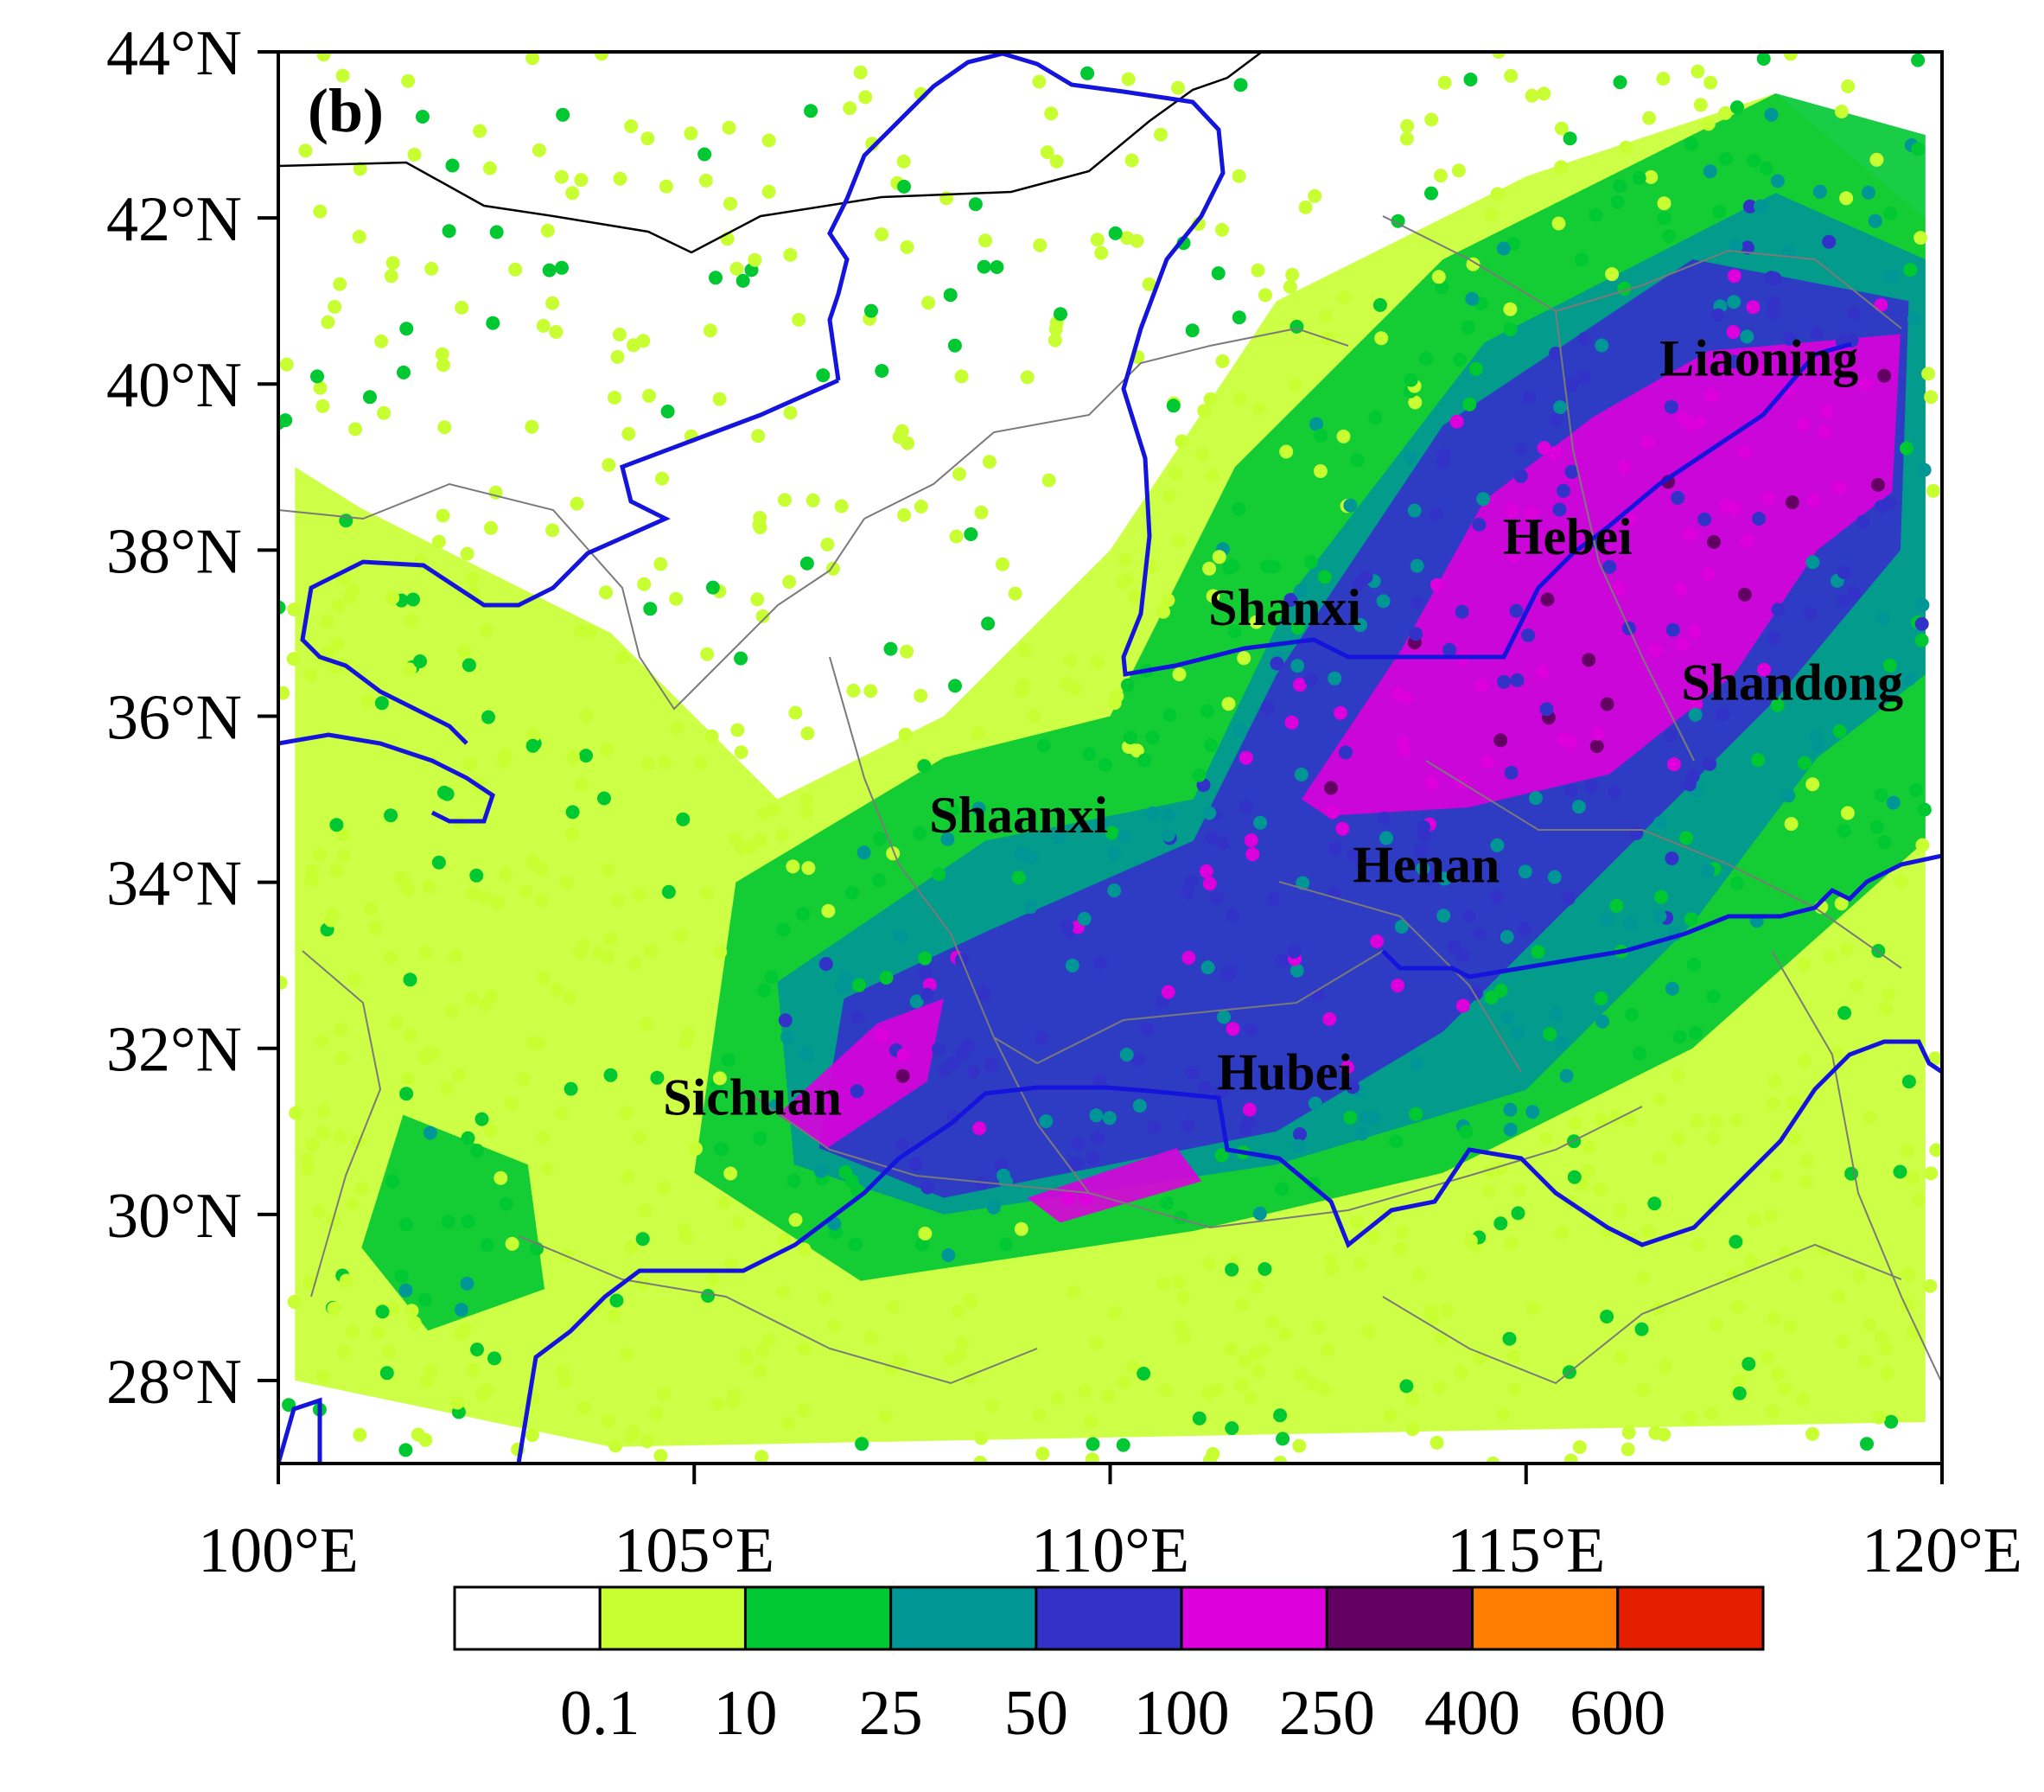 Image resolution: width=2044 pixels, height=1792 pixels. What do you see at coordinates (1617, 1713) in the screenshot?
I see `colorbar-label: 600` at bounding box center [1617, 1713].